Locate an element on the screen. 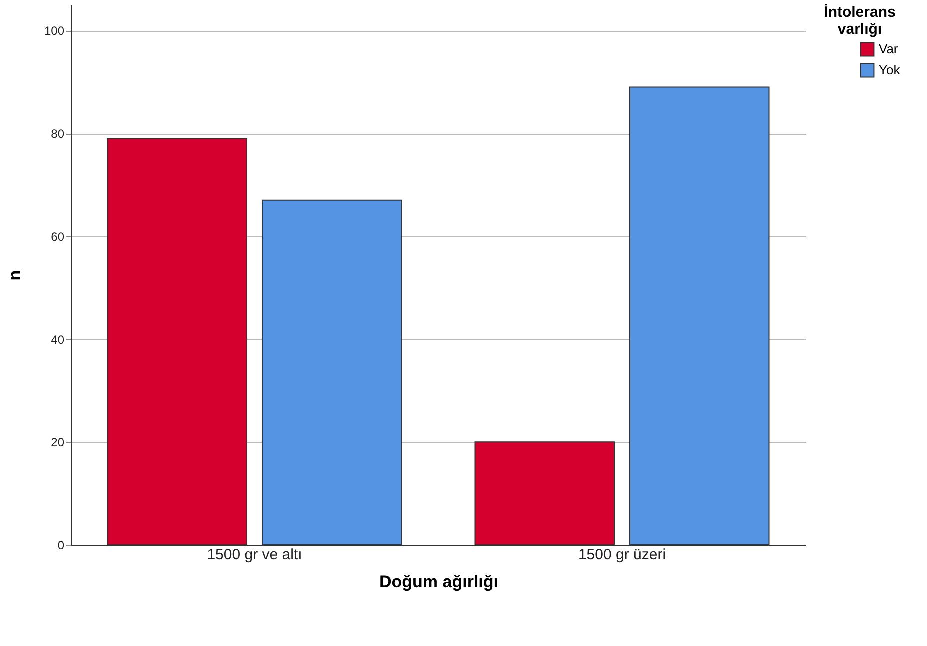 The image size is (927, 646). legend-title: İntolerans varlığı is located at coordinates (860, 21).